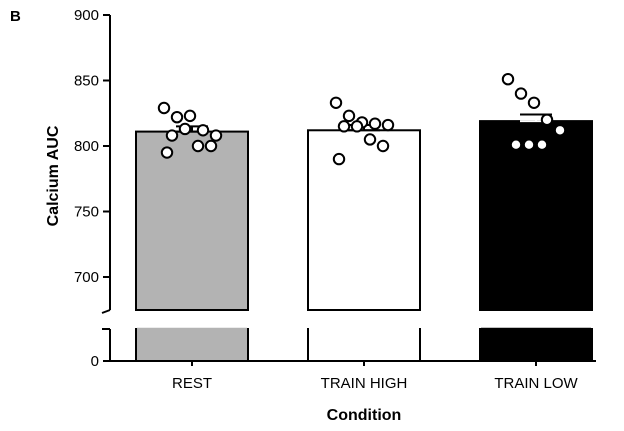  I want to click on x-tick-label: TRAIN HIGH, so click(364, 383).